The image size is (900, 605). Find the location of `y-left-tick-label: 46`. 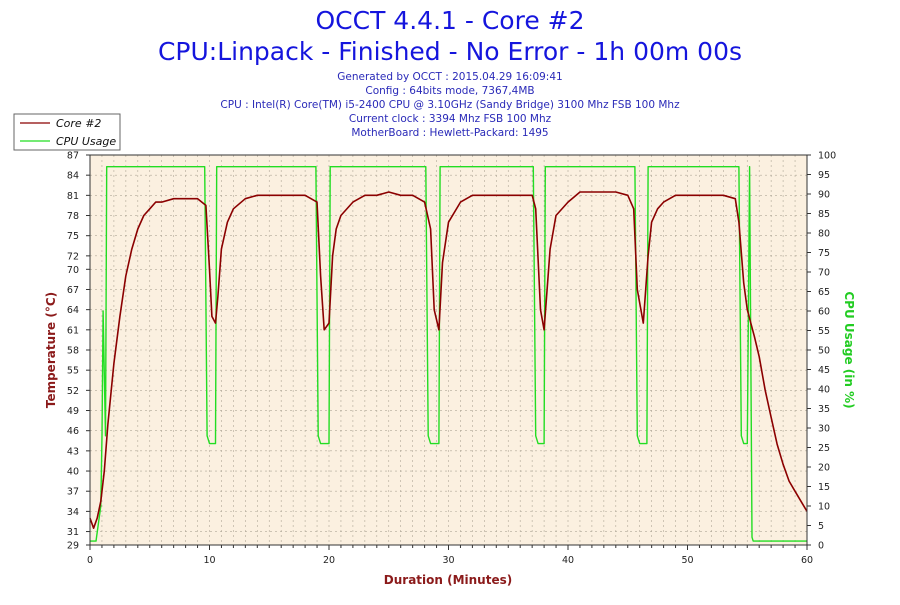

y-left-tick-label: 46 is located at coordinates (73, 431).